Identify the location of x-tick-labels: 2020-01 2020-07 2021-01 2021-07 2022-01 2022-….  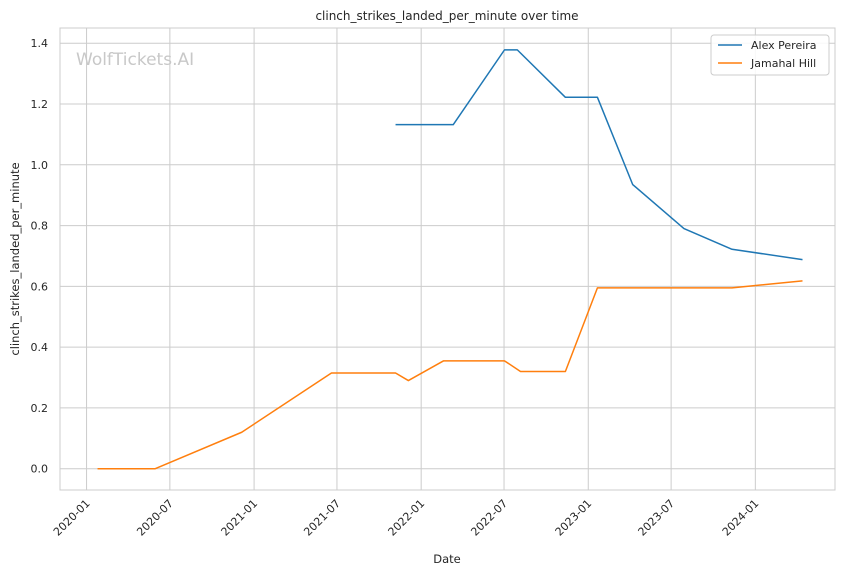
(406, 518).